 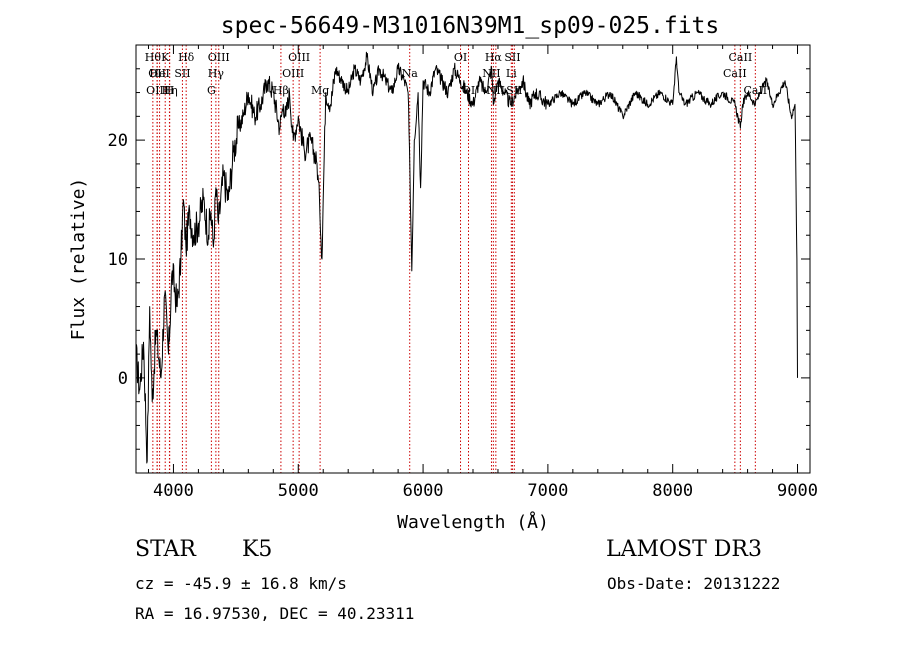 I want to click on line-label-3: HeI, so click(x=159, y=73).